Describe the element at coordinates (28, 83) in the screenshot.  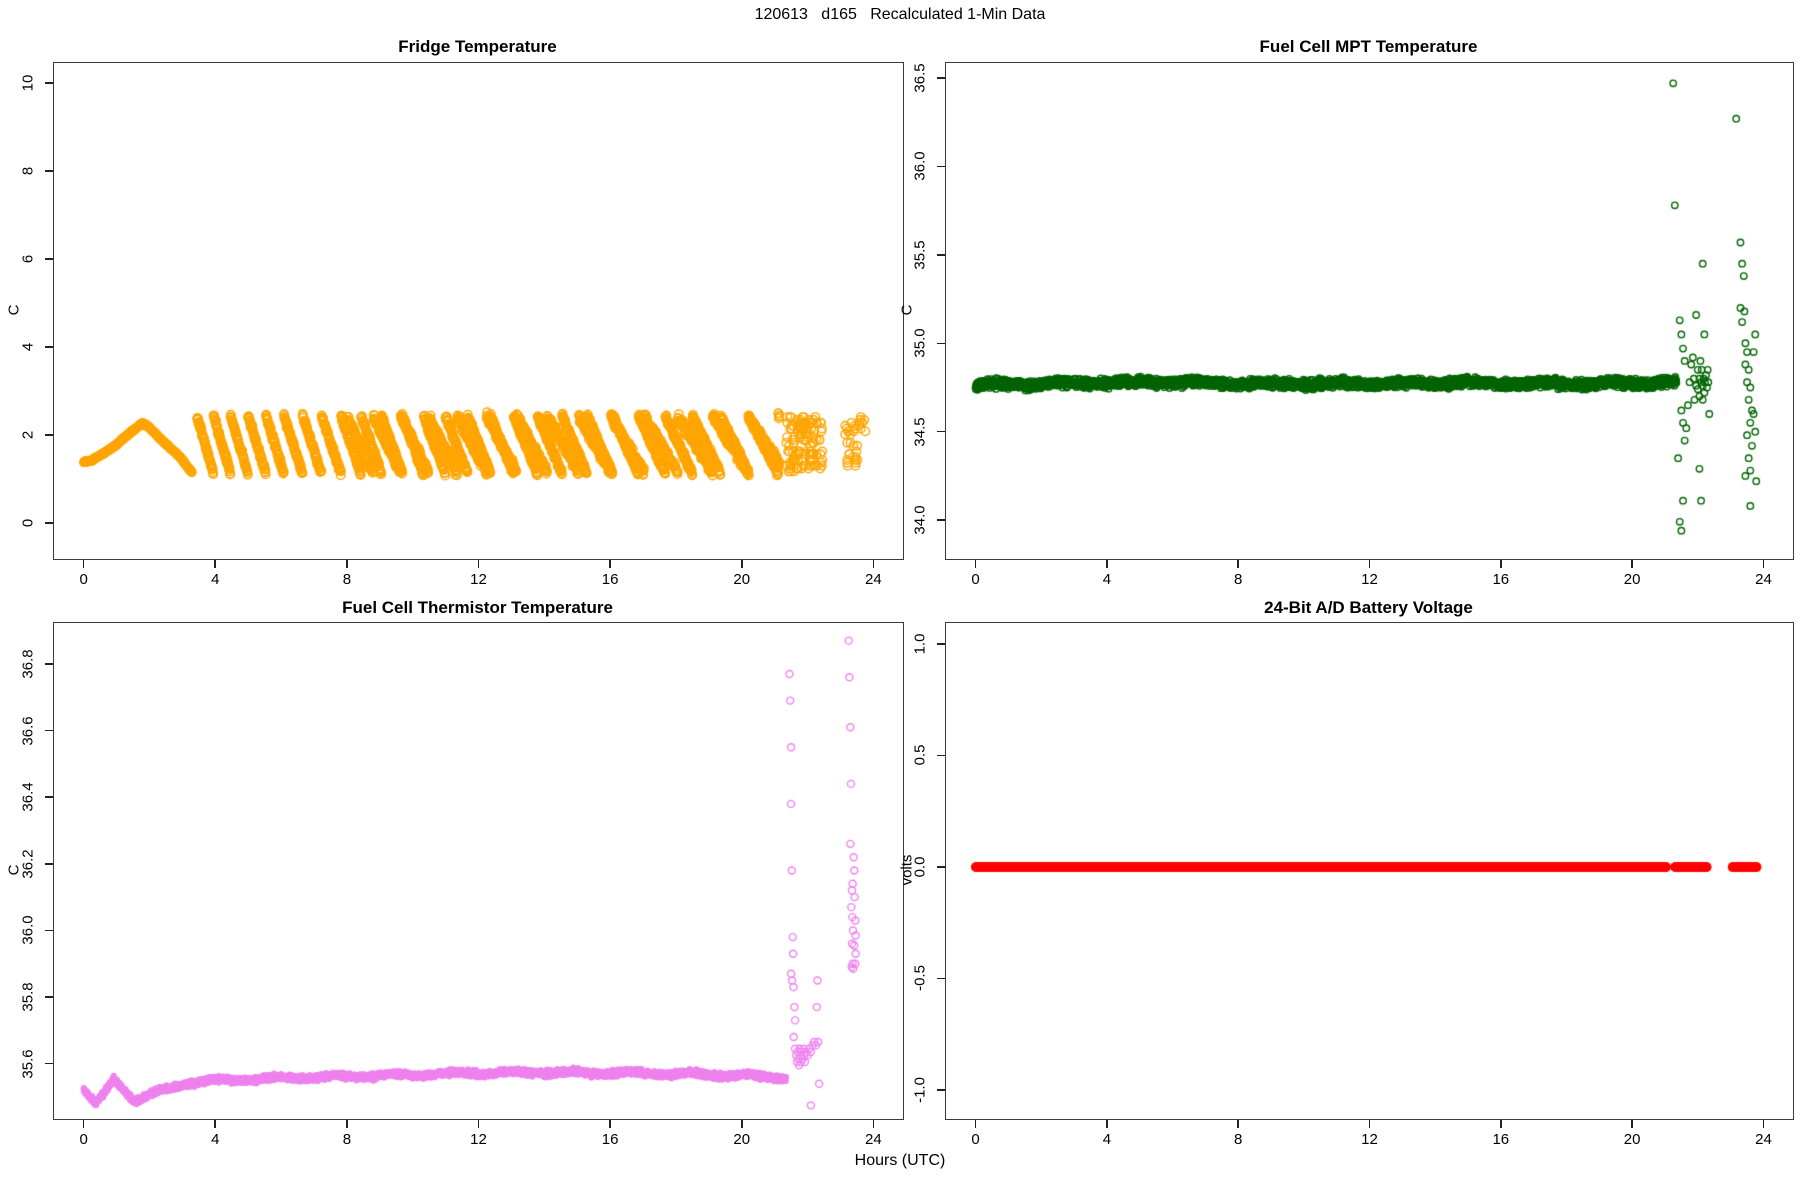
I see `y-tick-label: 10` at that location.